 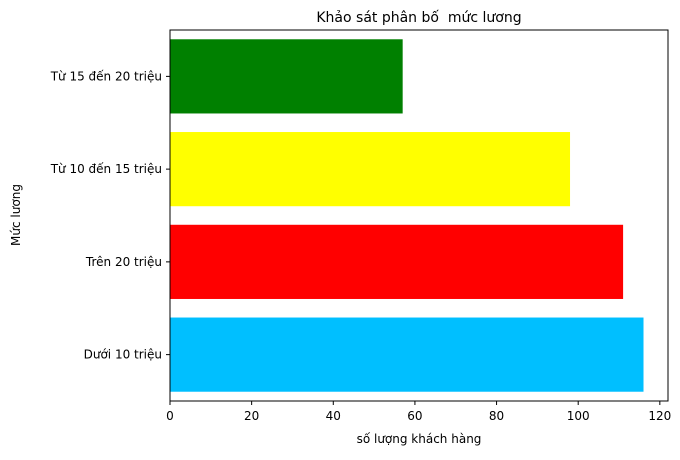 I want to click on x-tick-label: 80, so click(x=496, y=416).